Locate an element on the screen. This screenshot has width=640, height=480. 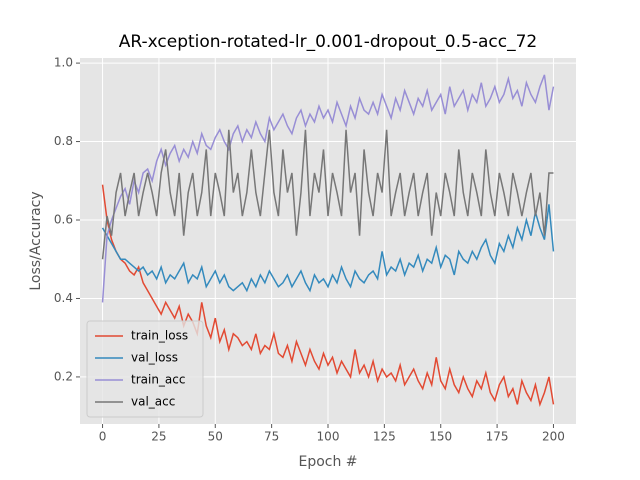
series-line is located at coordinates (328, 248).